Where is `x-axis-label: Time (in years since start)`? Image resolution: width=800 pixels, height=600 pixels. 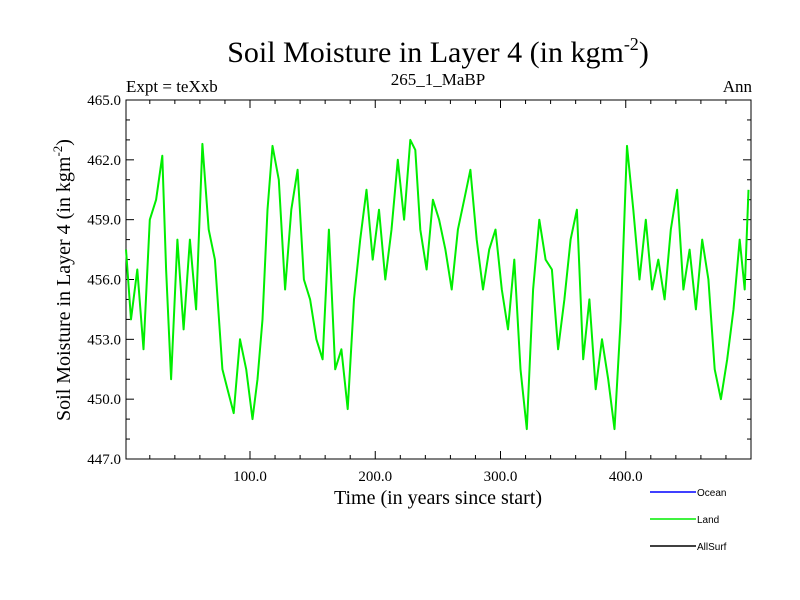 x-axis-label: Time (in years since start) is located at coordinates (438, 498).